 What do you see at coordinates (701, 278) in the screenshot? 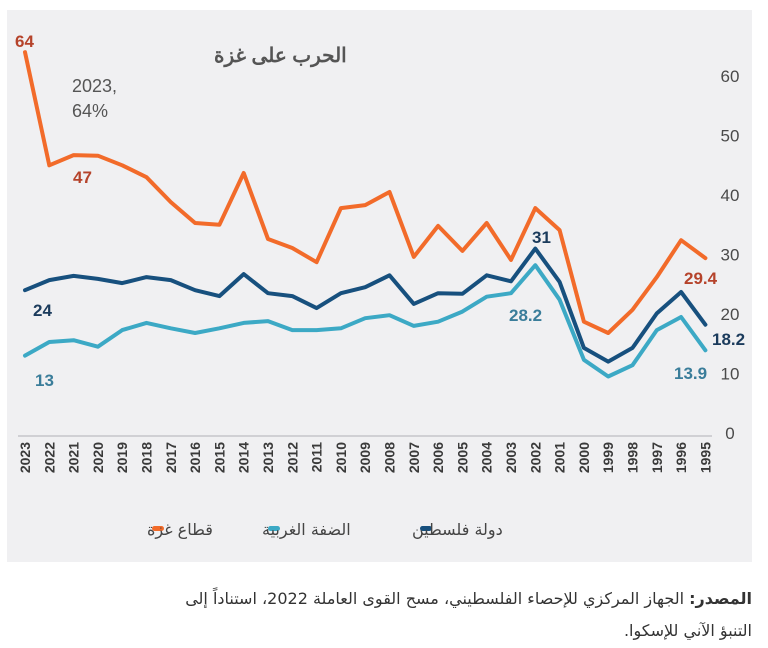
I see `label-gaza-1995: 29.4` at bounding box center [701, 278].